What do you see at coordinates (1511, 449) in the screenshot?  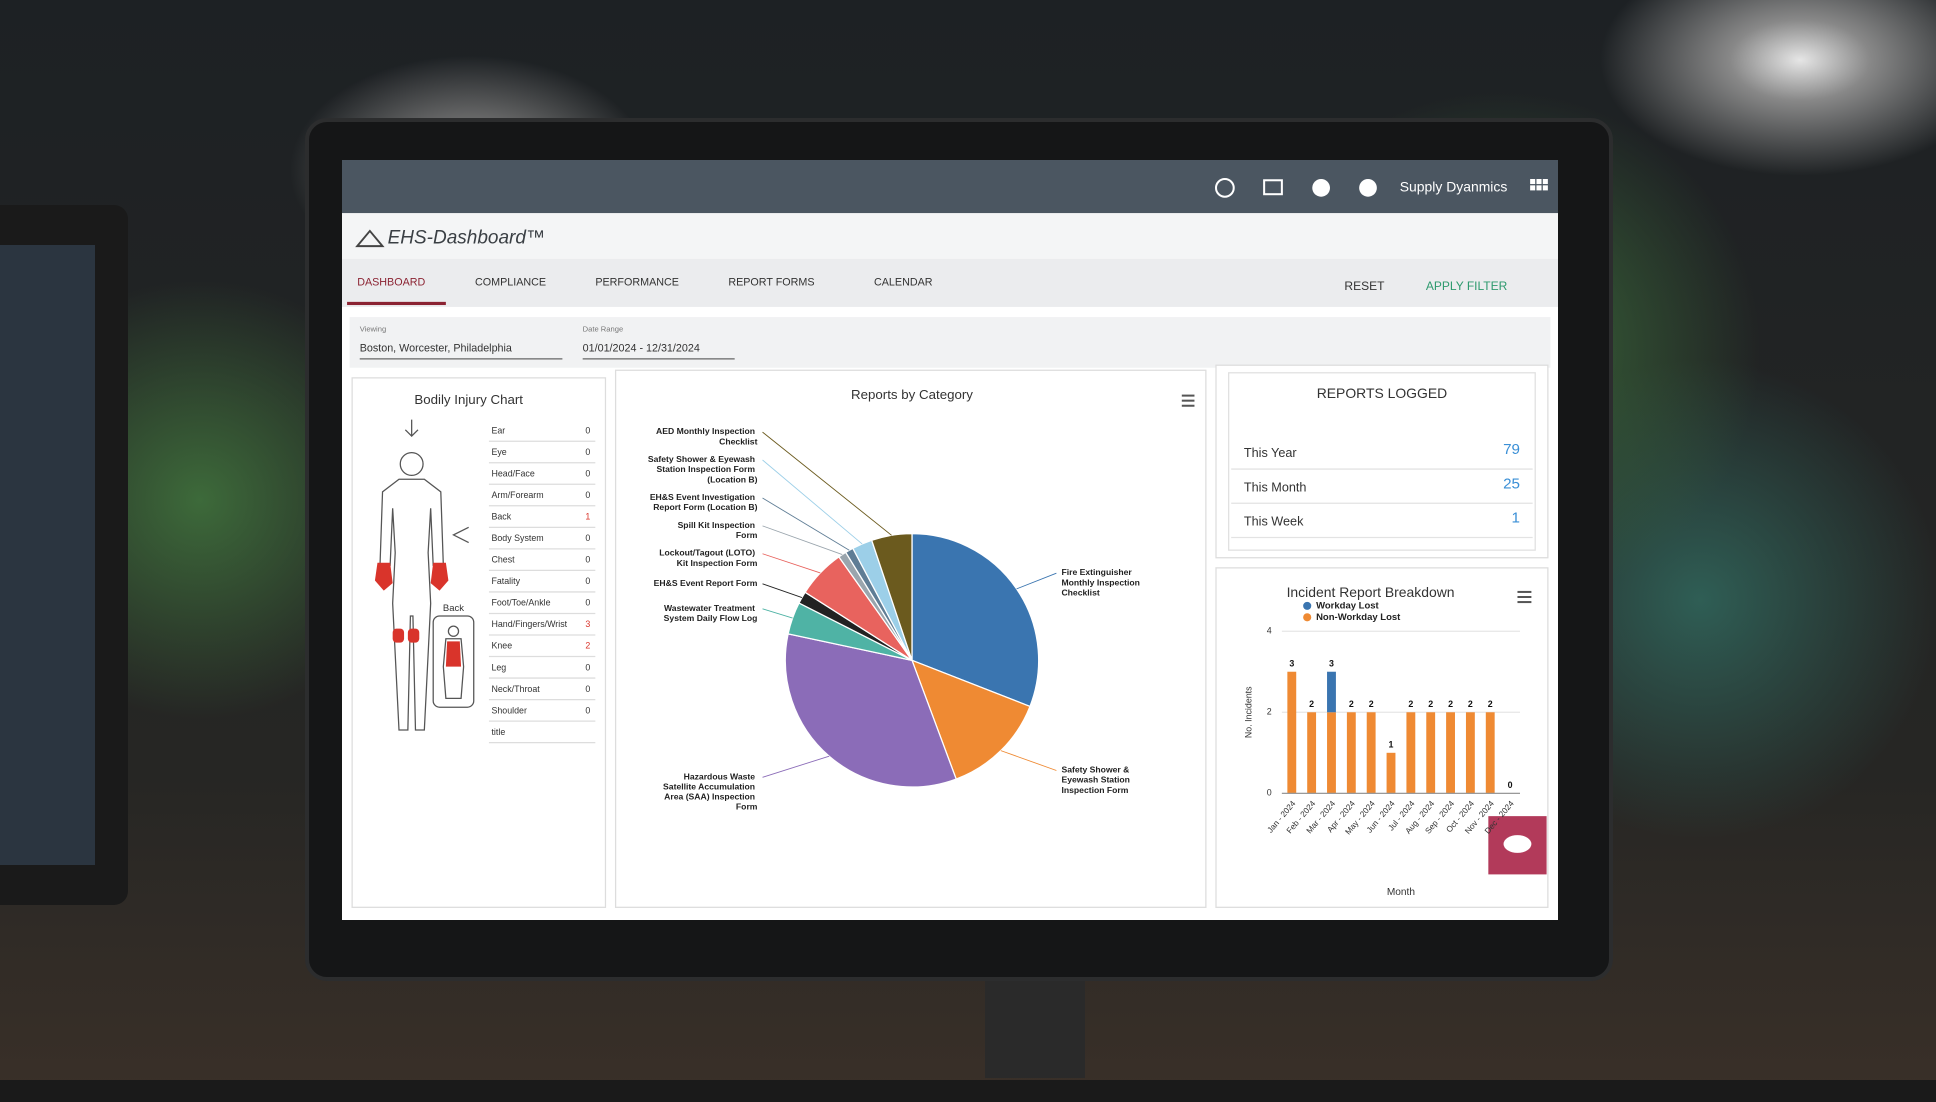 I see `report-count: 79` at bounding box center [1511, 449].